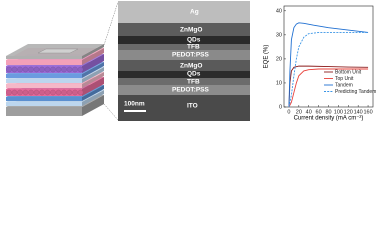  I want to click on legend-label: Tandem, so click(344, 85).